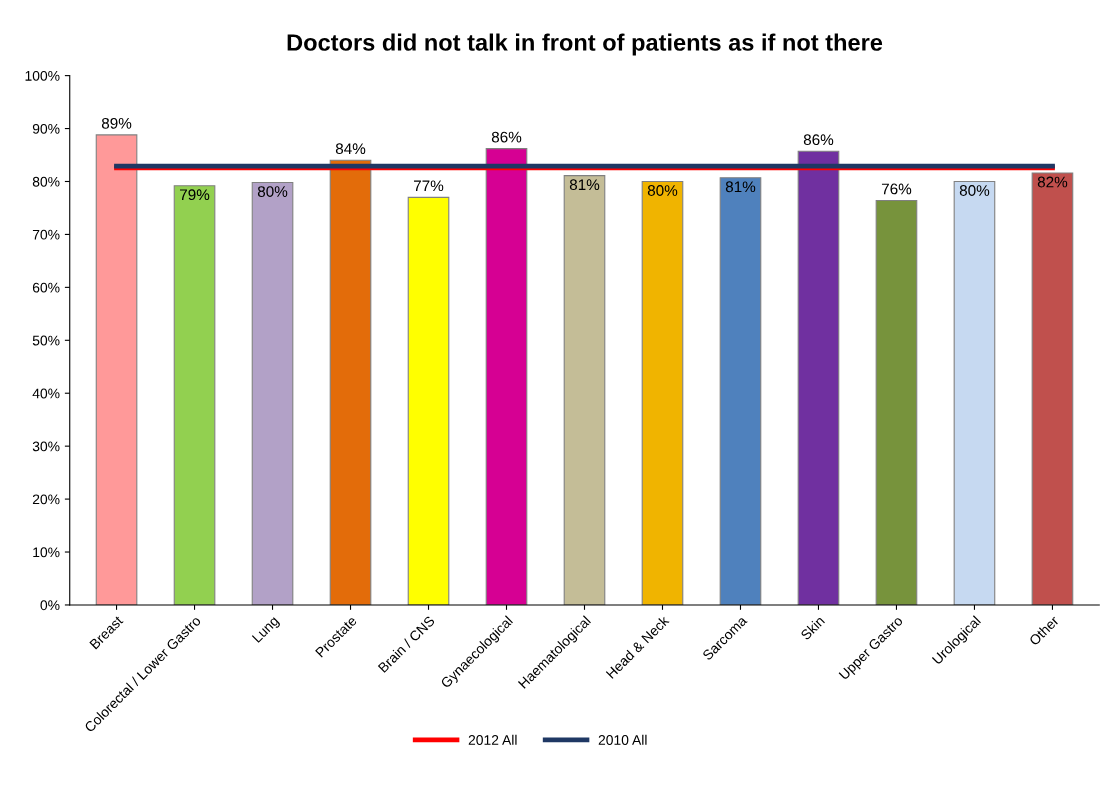  I want to click on y-tick-label: 0%, so click(50, 605).